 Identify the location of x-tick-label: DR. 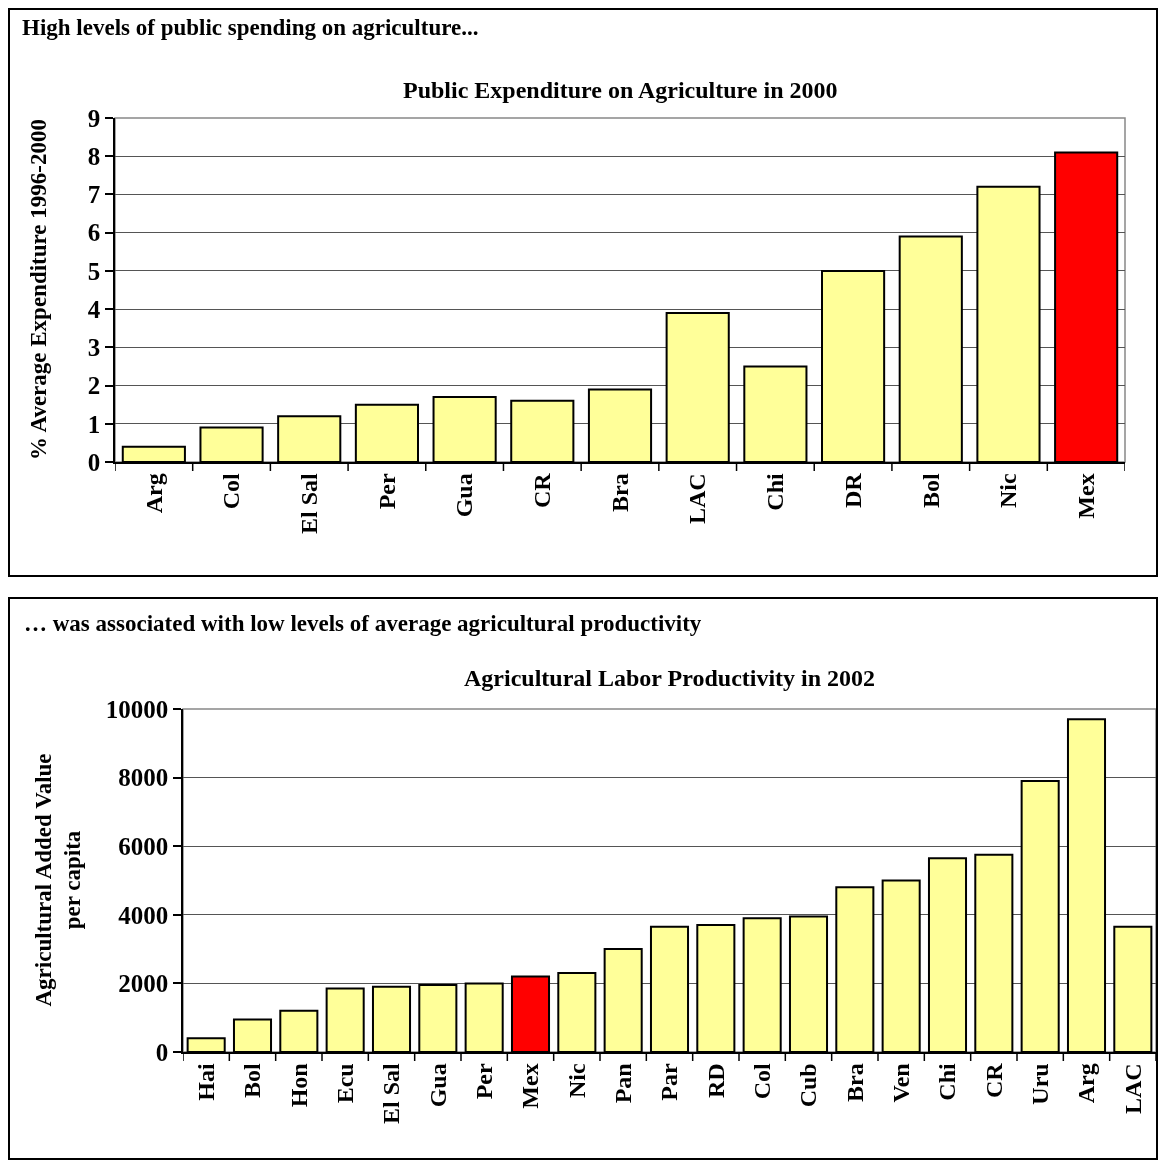
(852, 490).